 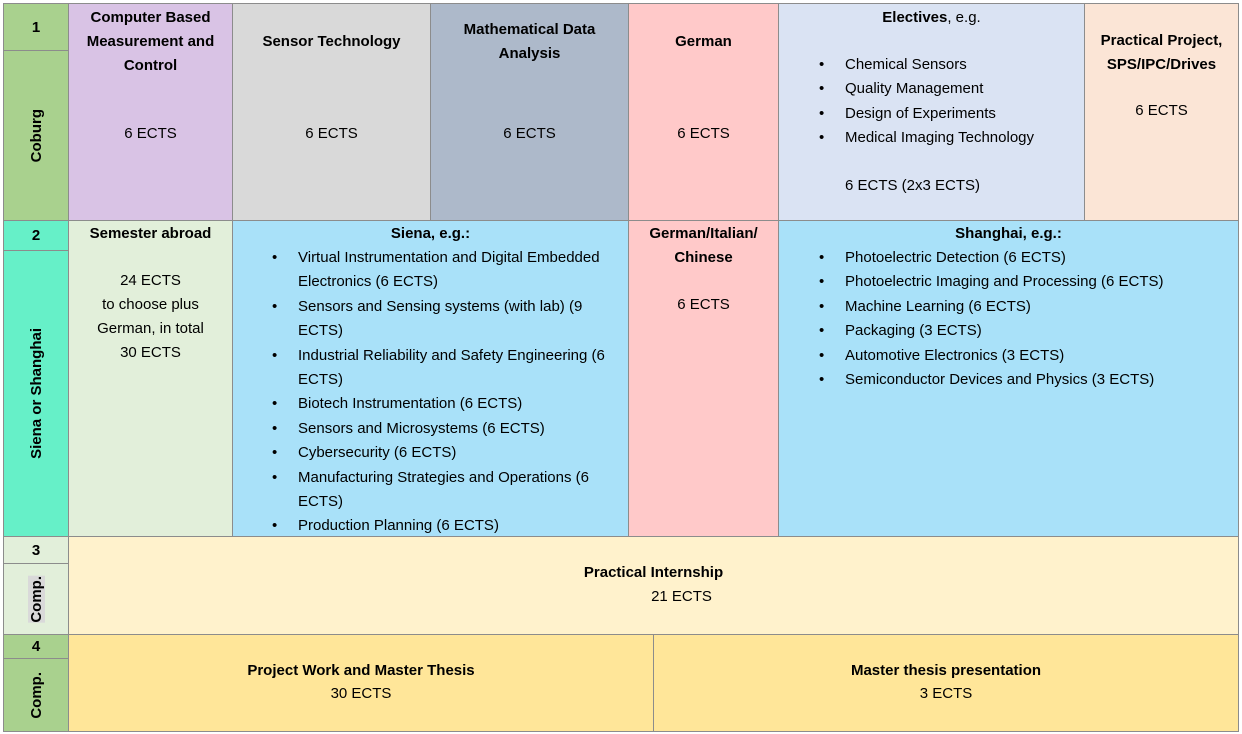 What do you see at coordinates (36, 646) in the screenshot?
I see `row-number: 4` at bounding box center [36, 646].